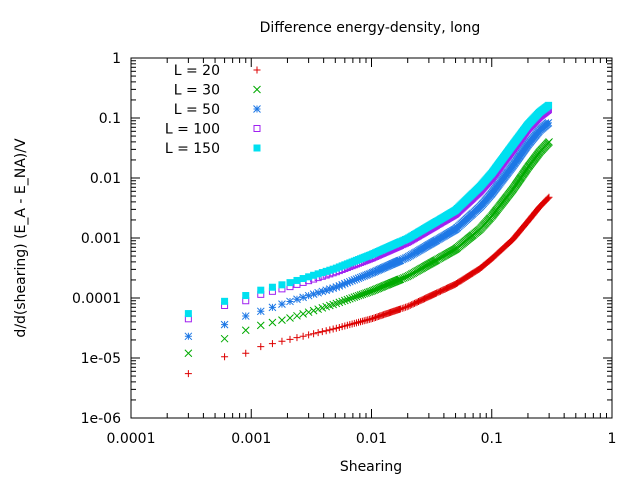 This screenshot has height=485, width=640. What do you see at coordinates (371, 467) in the screenshot?
I see `x-axis-label: Shearing` at bounding box center [371, 467].